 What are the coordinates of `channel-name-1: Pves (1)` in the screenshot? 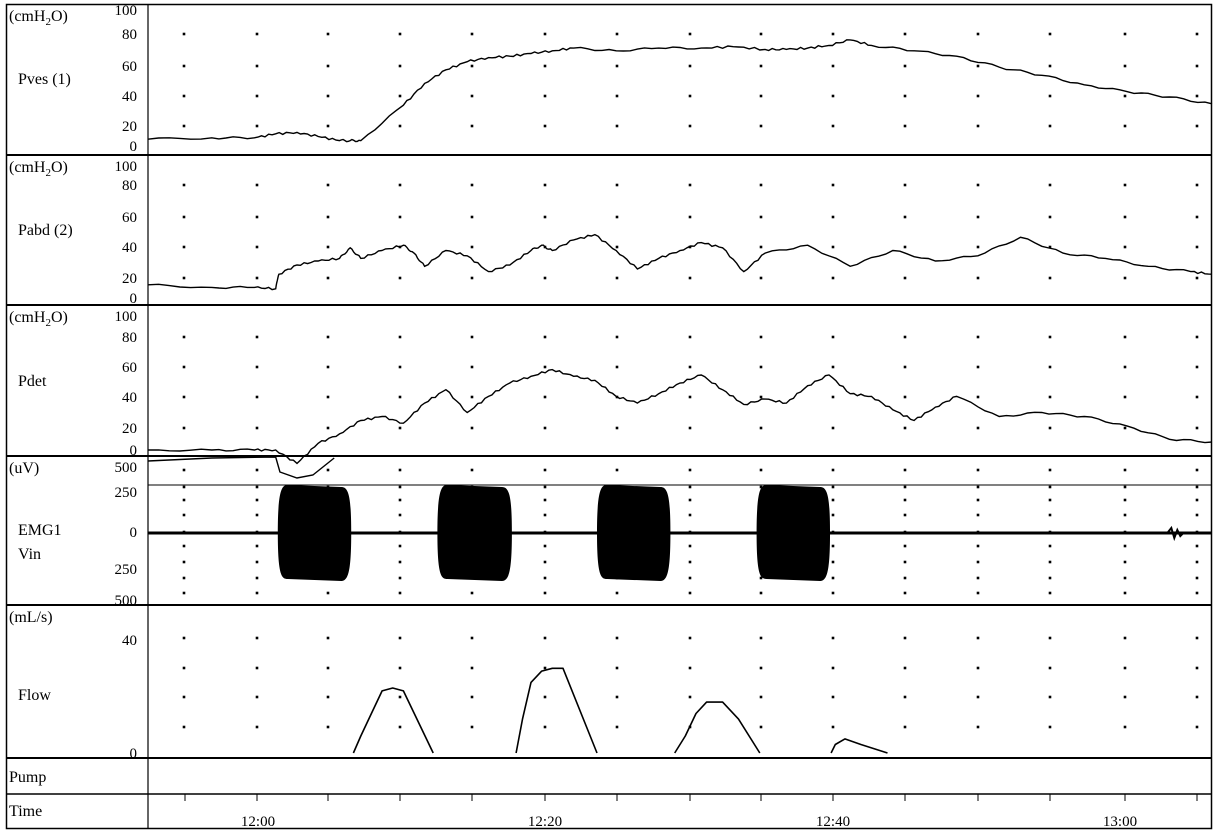 It's located at (44, 79).